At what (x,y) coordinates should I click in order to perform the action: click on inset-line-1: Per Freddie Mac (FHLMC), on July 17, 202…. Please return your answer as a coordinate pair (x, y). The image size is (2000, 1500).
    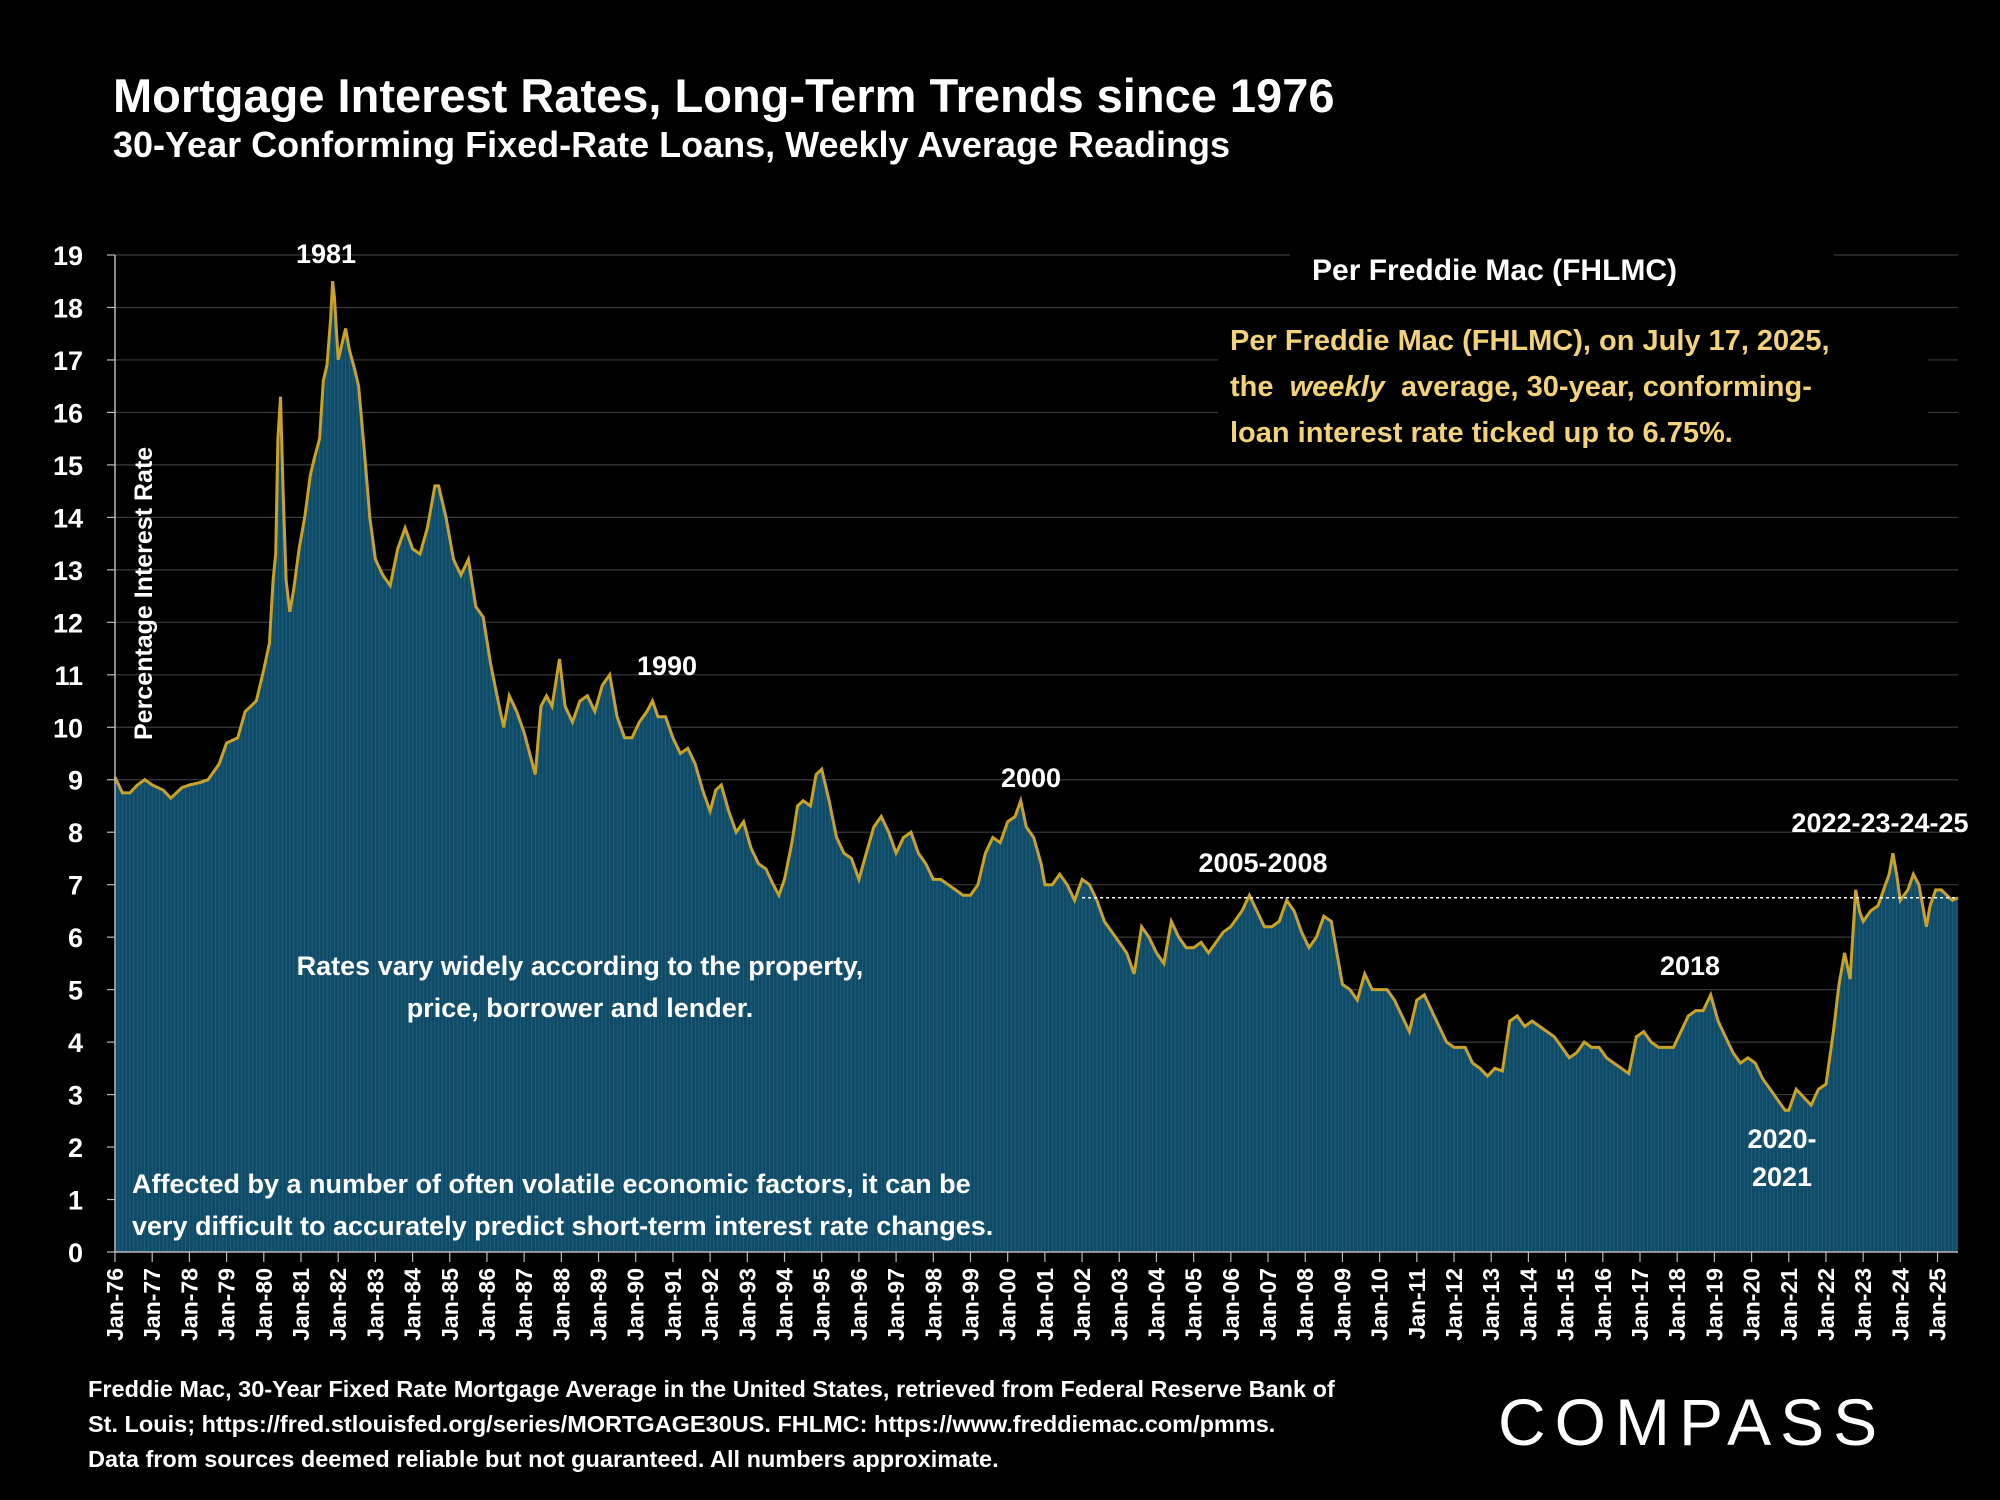
    Looking at the image, I should click on (1530, 341).